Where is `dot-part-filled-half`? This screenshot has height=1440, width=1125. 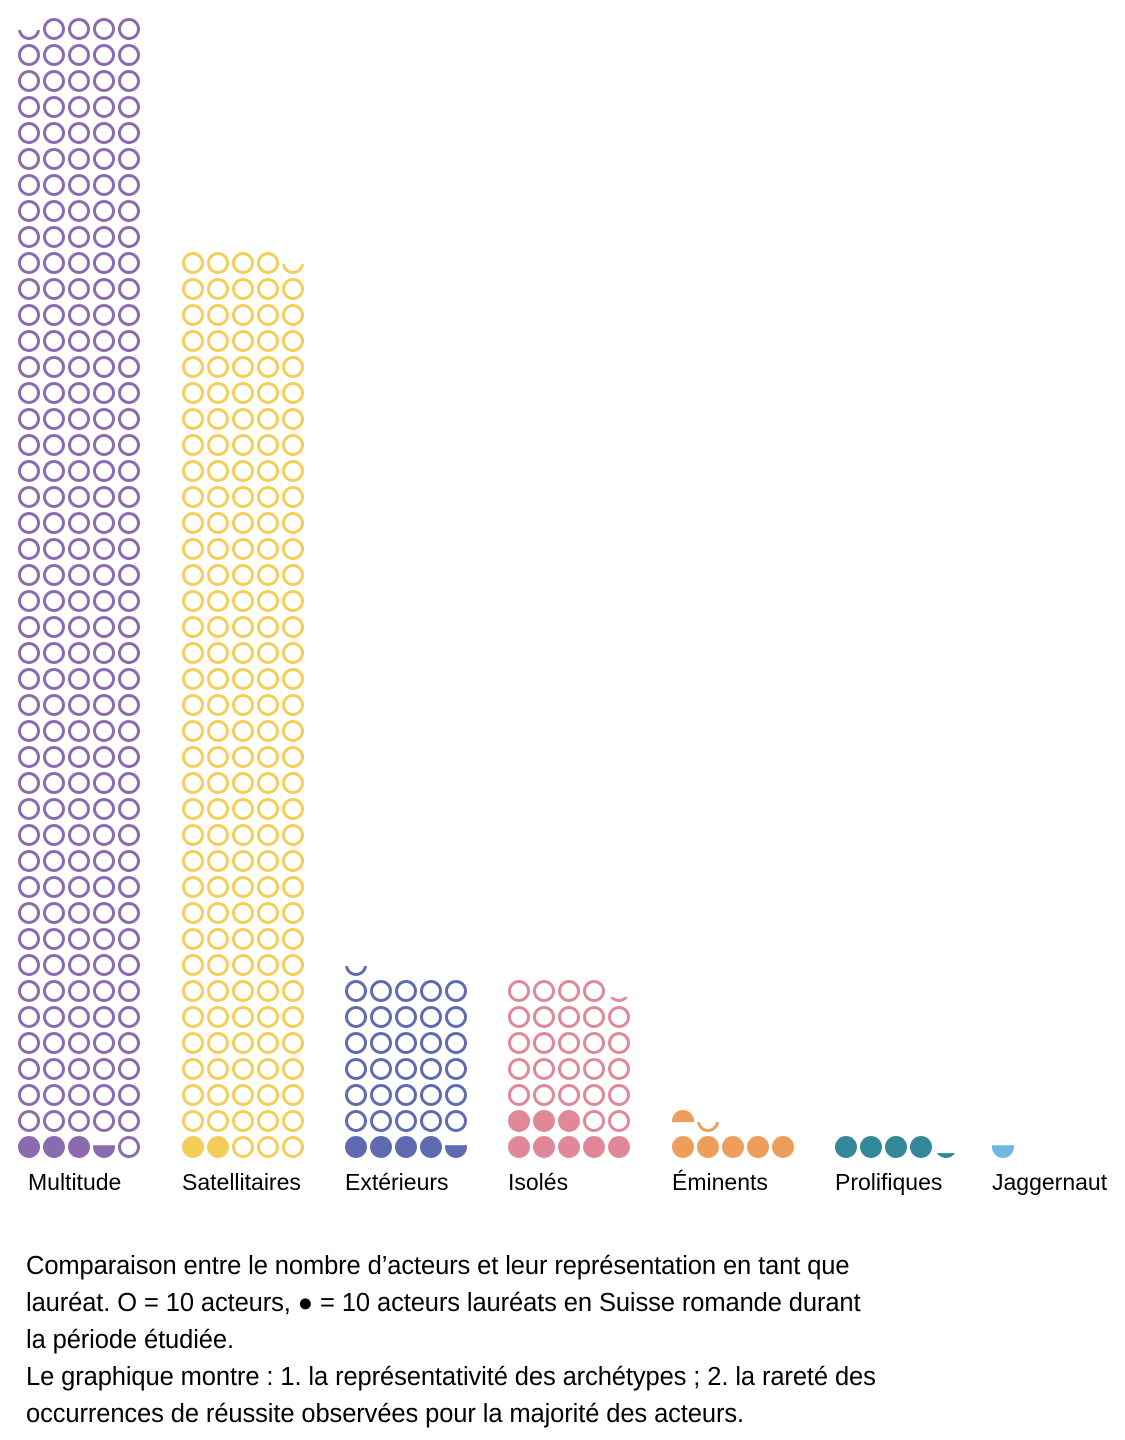
dot-part-filled-half is located at coordinates (1003, 1151).